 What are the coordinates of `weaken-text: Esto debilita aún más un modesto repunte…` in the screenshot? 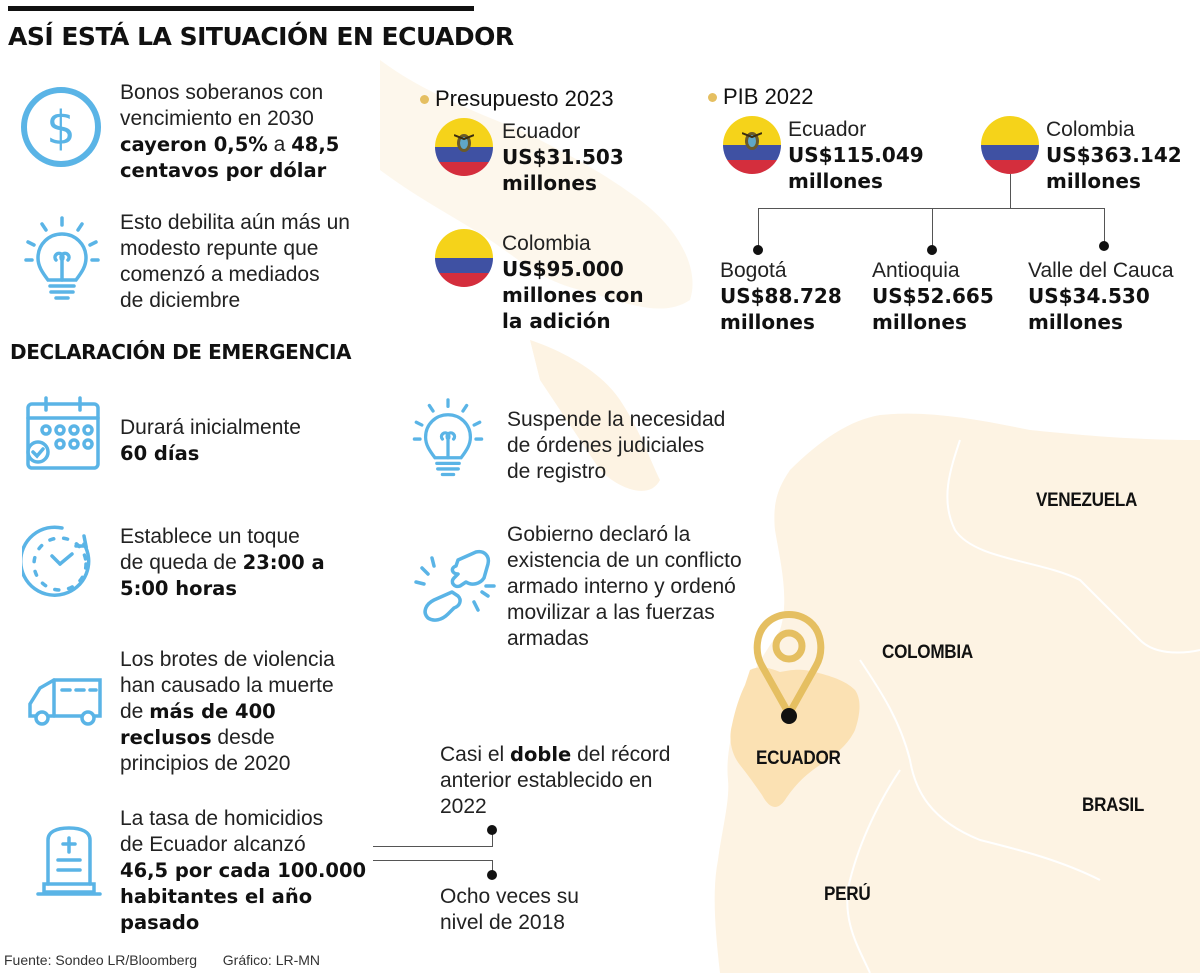 It's located at (235, 261).